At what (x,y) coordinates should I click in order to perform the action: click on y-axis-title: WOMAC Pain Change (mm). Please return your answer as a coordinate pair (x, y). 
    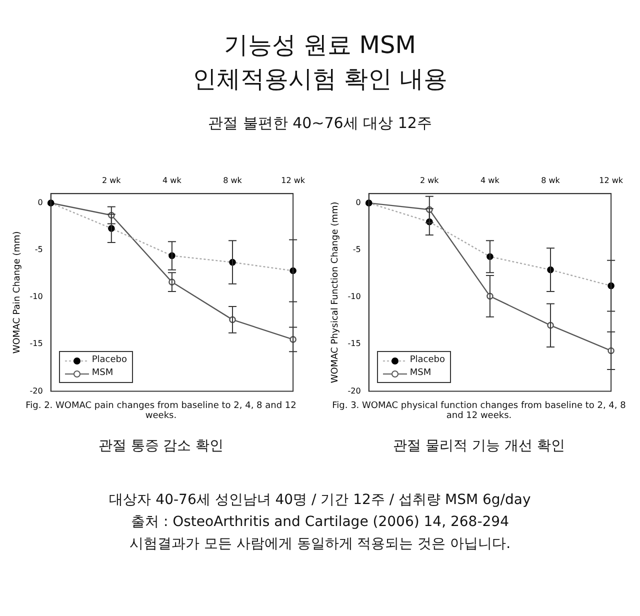
    Looking at the image, I should click on (17, 292).